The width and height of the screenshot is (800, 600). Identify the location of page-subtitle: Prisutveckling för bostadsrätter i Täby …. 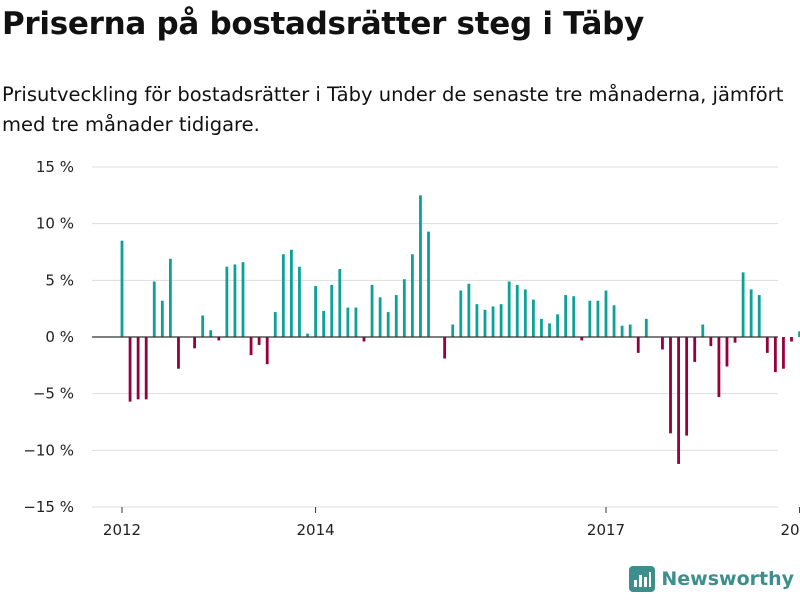
(393, 109).